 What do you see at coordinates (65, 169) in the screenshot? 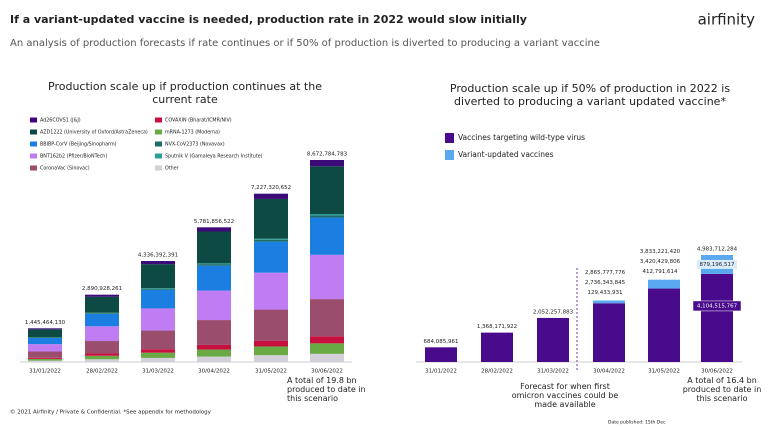
I see `legend-label: CoronaVac (Sinovac)` at bounding box center [65, 169].